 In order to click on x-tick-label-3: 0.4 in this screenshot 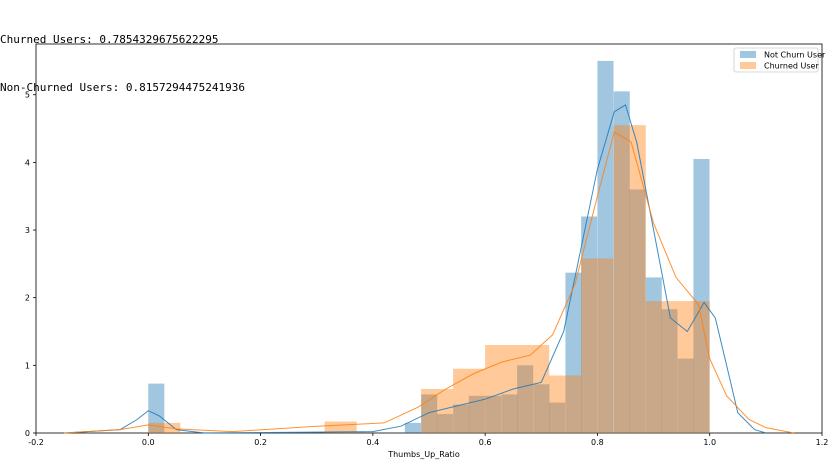, I will do `click(372, 442)`.